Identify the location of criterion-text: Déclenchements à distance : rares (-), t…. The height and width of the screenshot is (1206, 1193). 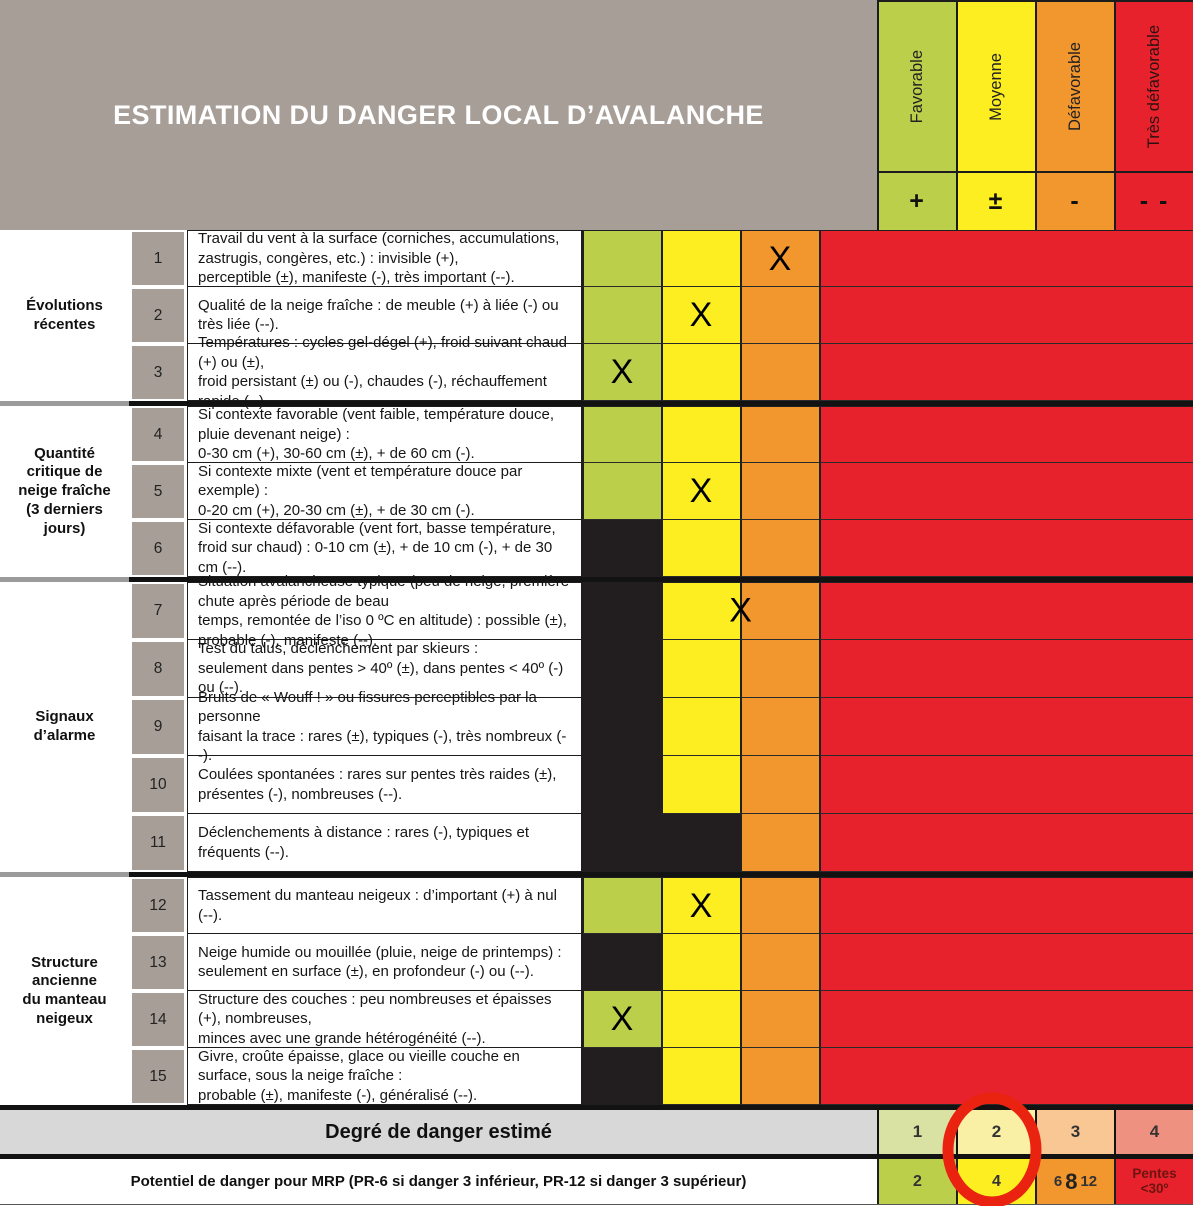
(384, 843).